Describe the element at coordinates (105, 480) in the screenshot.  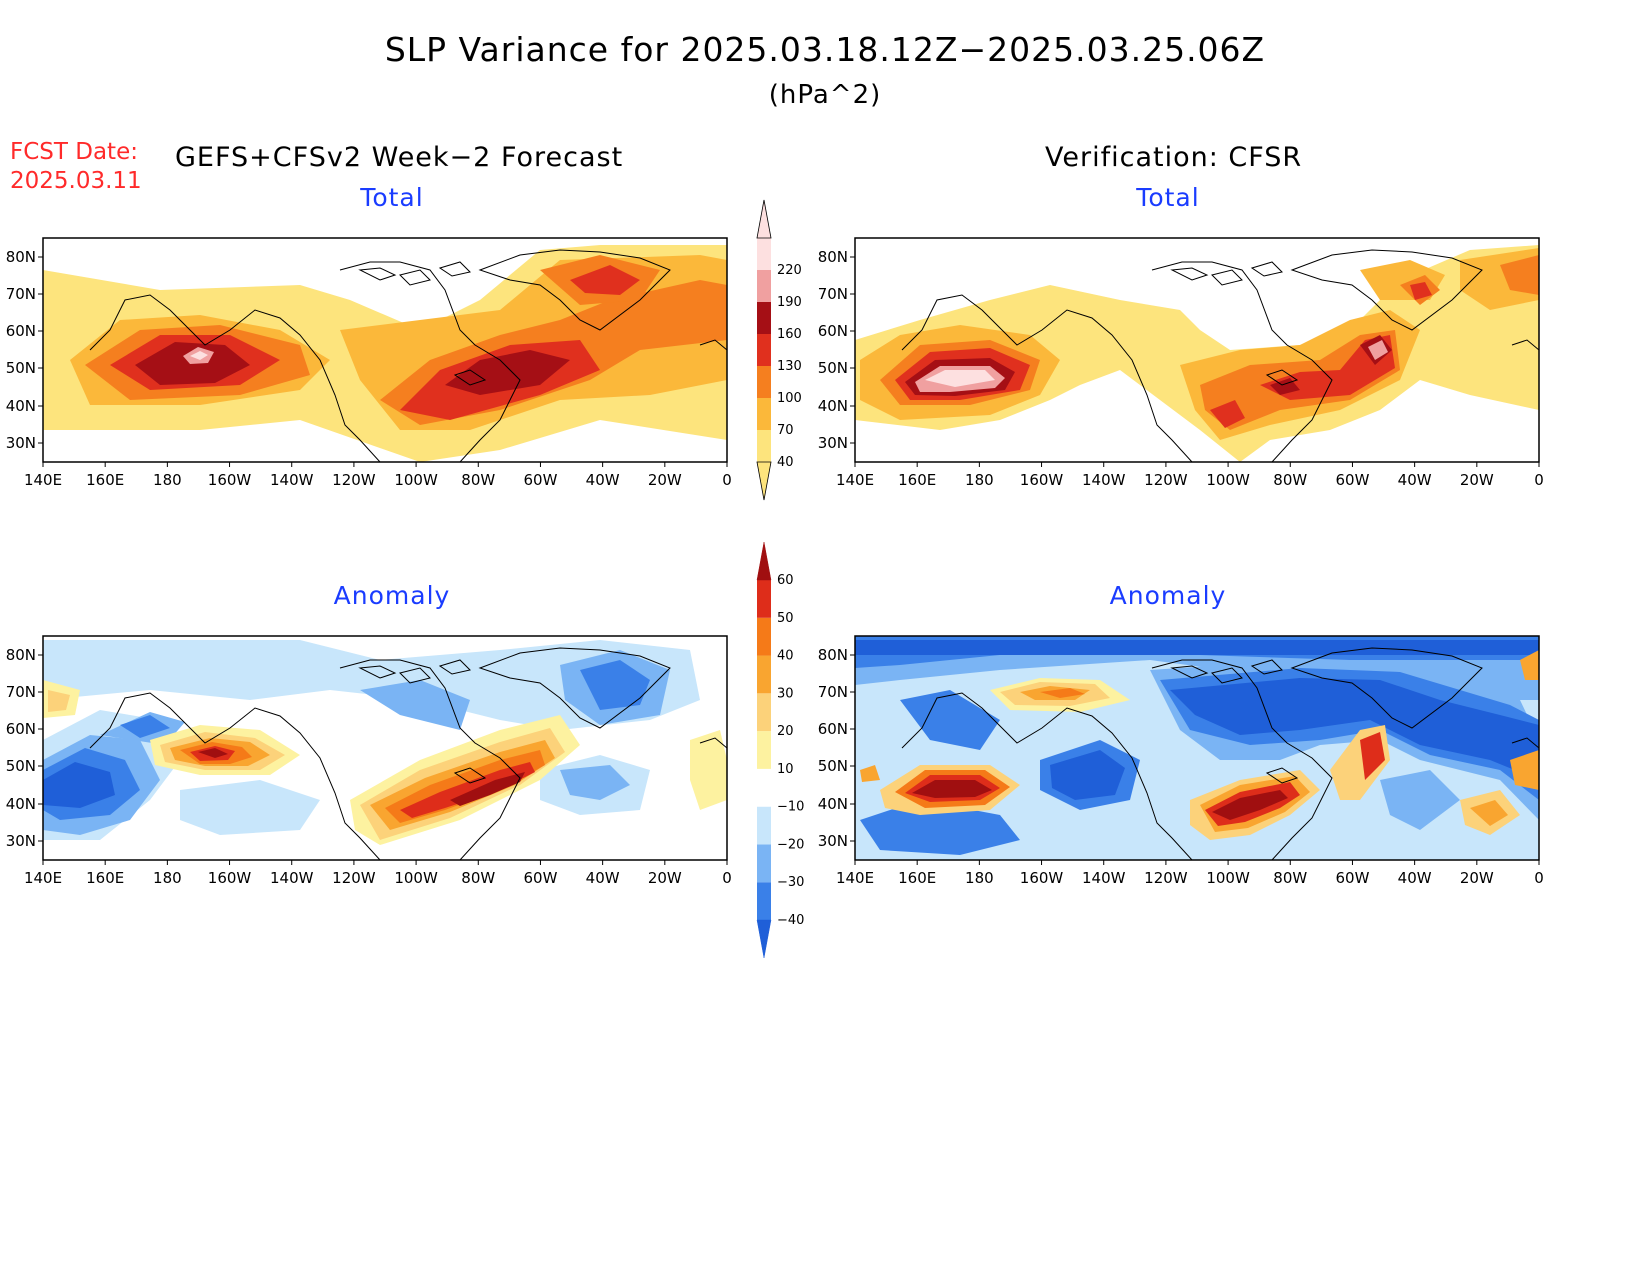
I see `forecast-total-lon-label: 160E` at that location.